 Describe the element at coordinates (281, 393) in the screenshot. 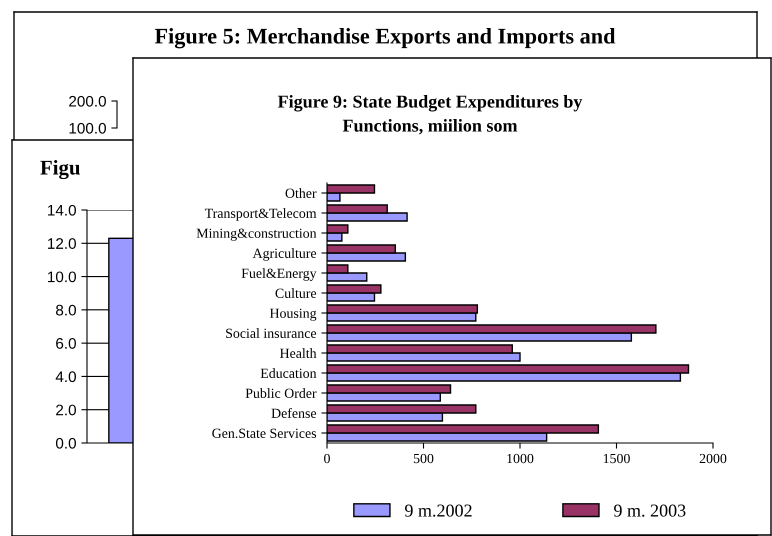

I see `y-tick-label: Public Order` at that location.